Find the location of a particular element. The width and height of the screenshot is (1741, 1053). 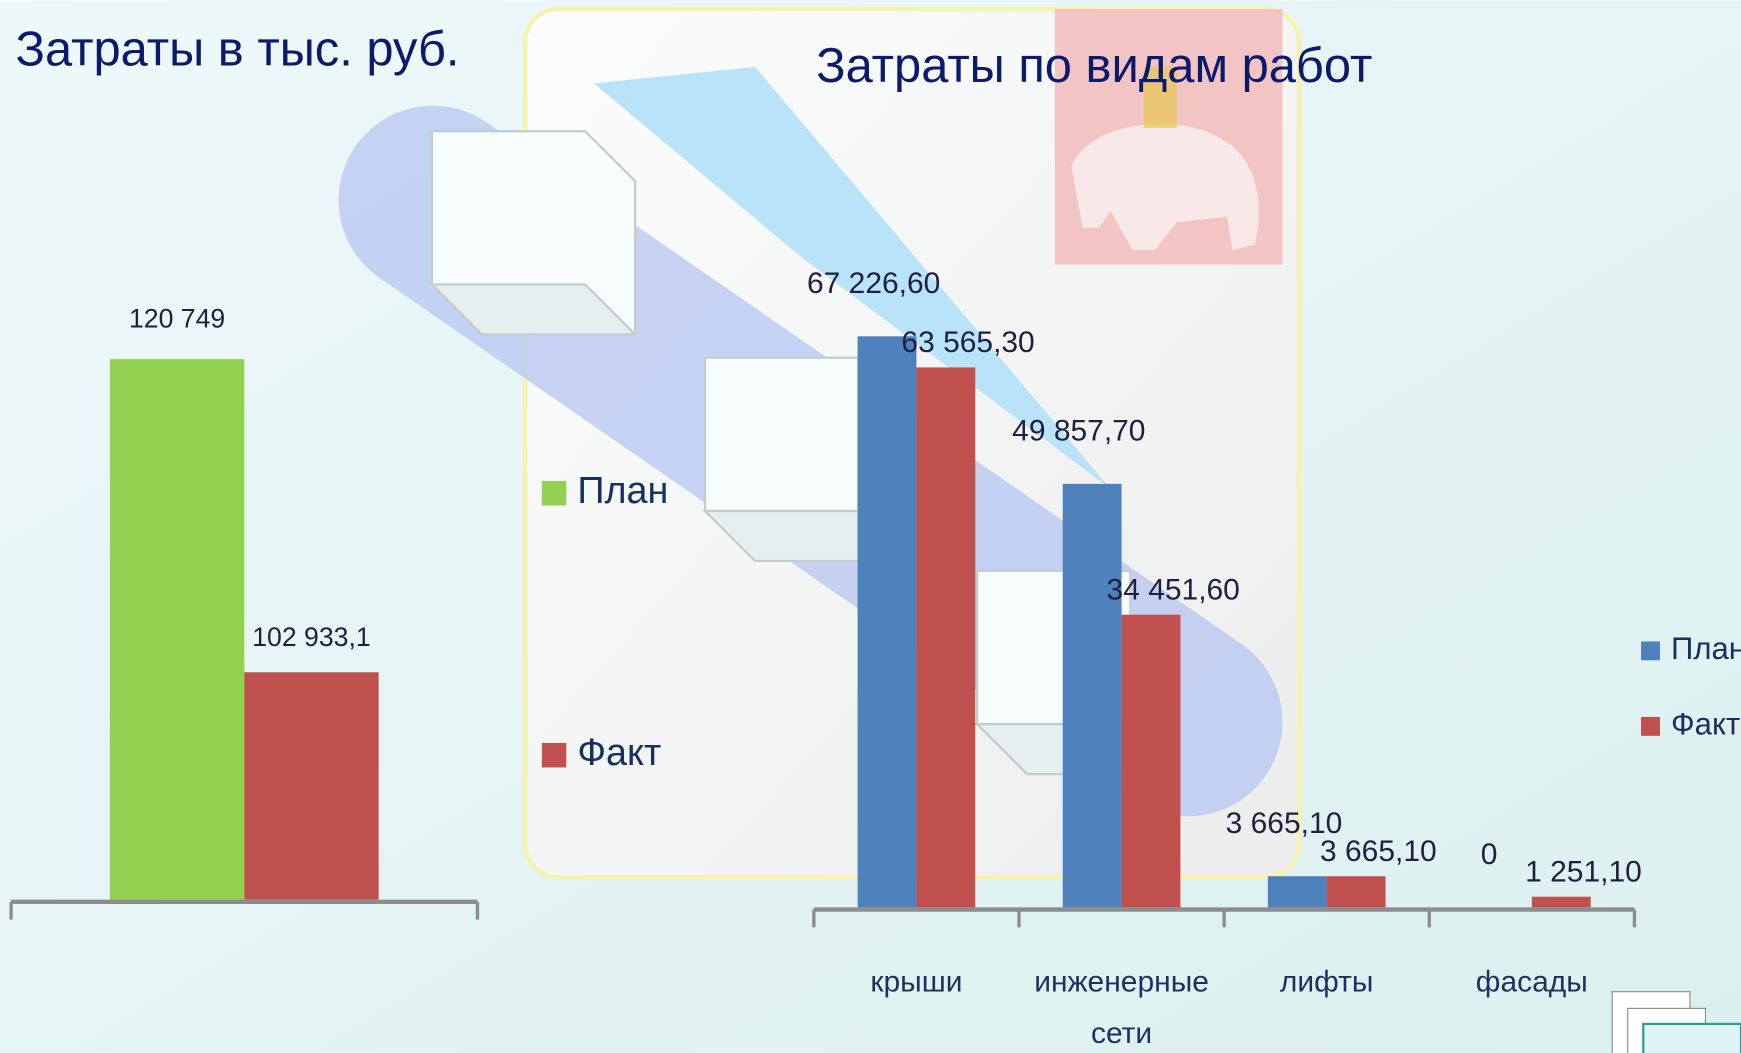

page-number-box is located at coordinates (1676, 1022).